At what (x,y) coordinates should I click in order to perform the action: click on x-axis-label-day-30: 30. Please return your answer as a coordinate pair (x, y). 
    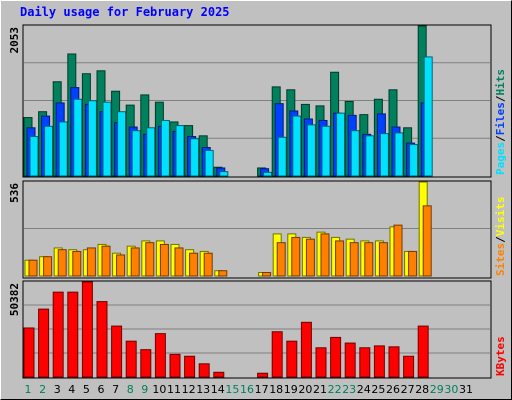
    Looking at the image, I should click on (451, 389).